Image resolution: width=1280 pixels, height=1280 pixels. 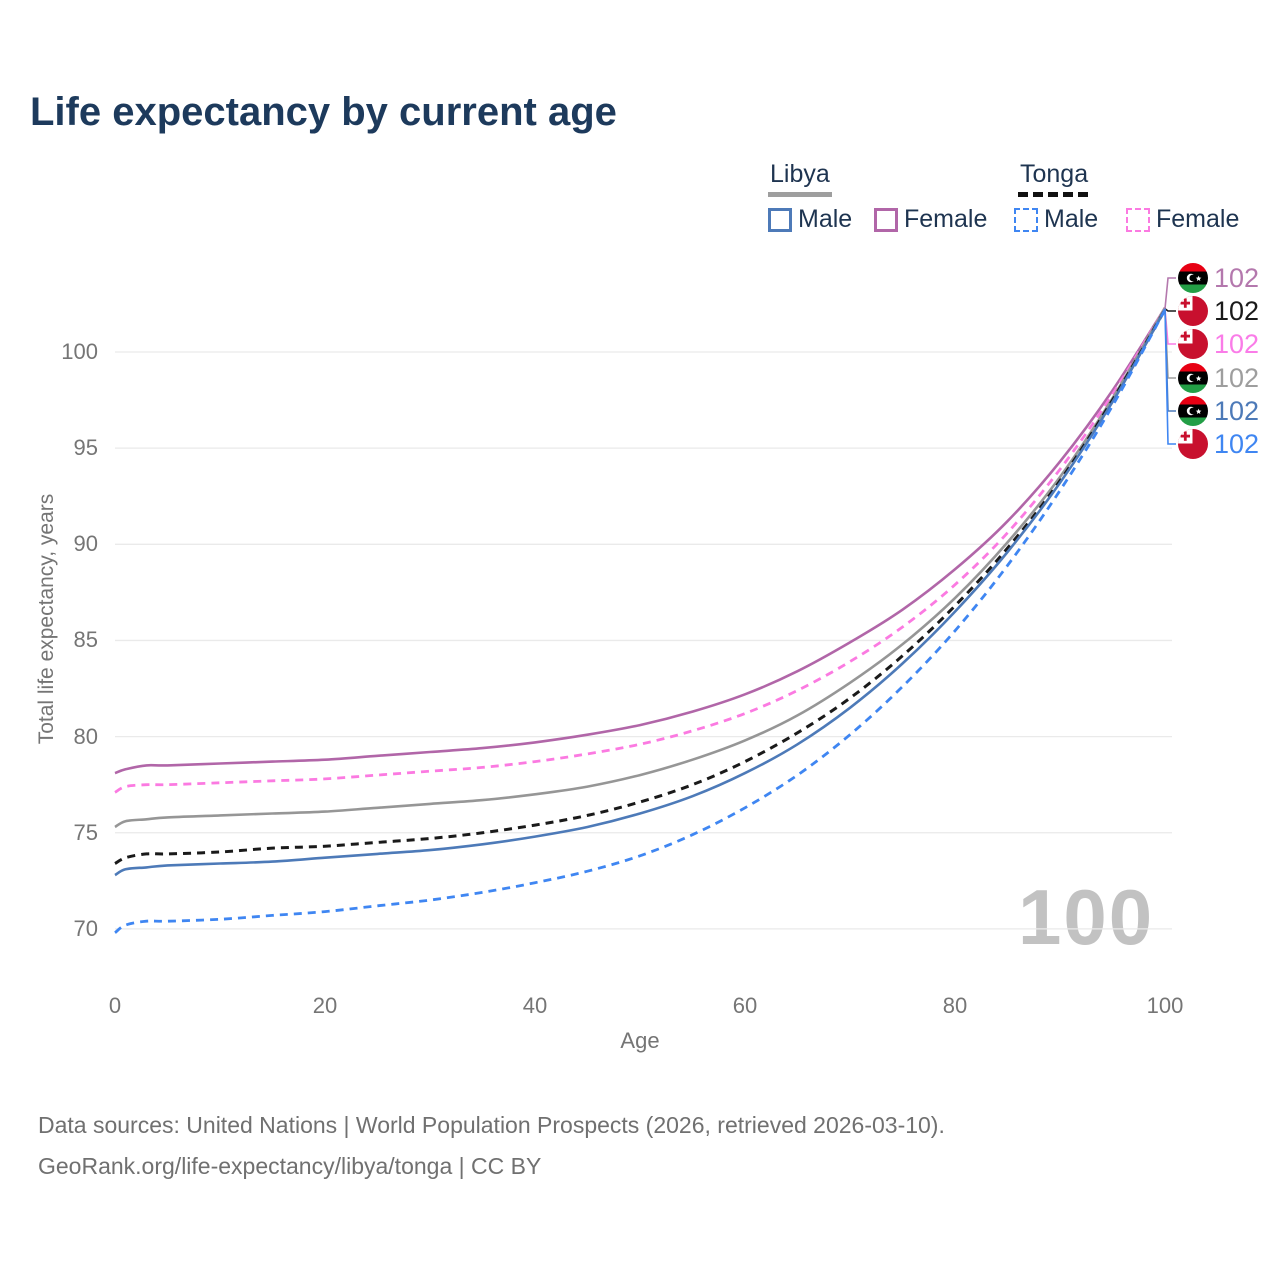 I want to click on libya-line-sample, so click(x=800, y=194).